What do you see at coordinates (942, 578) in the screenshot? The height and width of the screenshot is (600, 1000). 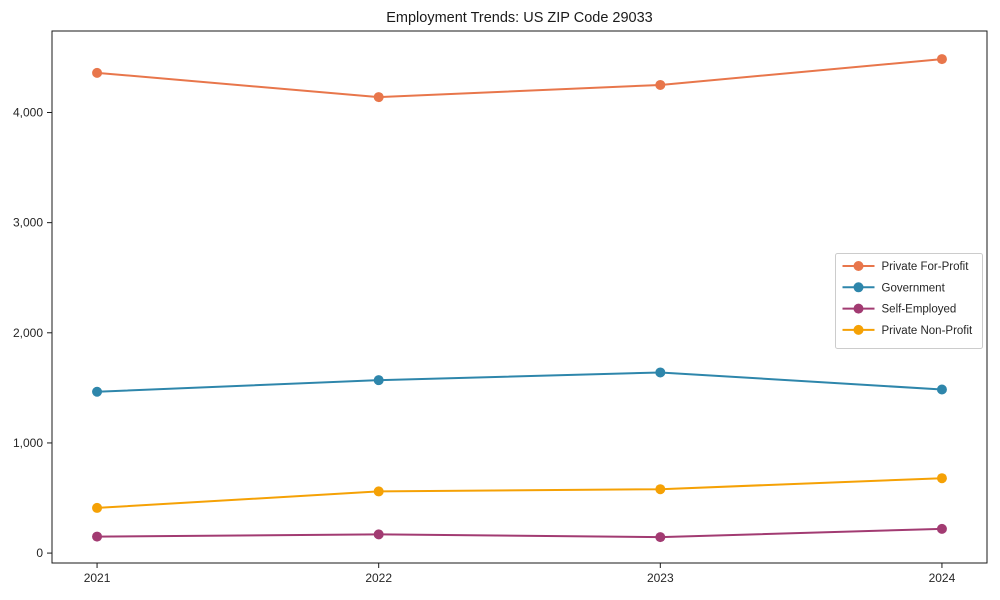 I see `x-tick-label: 2024` at bounding box center [942, 578].